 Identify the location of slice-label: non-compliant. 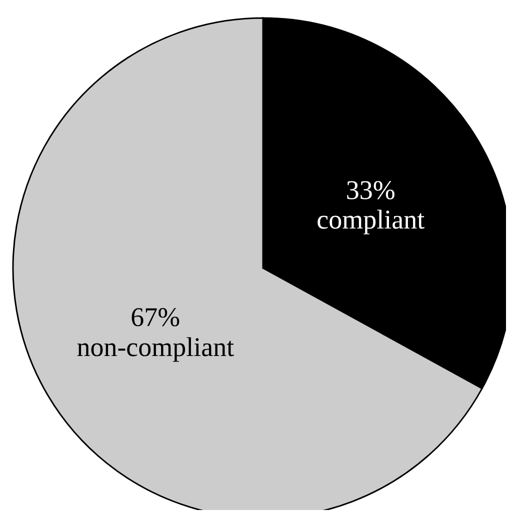
(155, 347).